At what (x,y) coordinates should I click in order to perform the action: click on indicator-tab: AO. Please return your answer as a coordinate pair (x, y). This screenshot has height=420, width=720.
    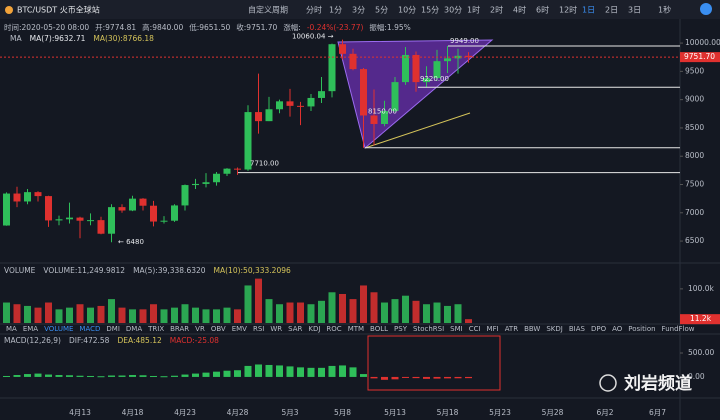
    Looking at the image, I should click on (617, 329).